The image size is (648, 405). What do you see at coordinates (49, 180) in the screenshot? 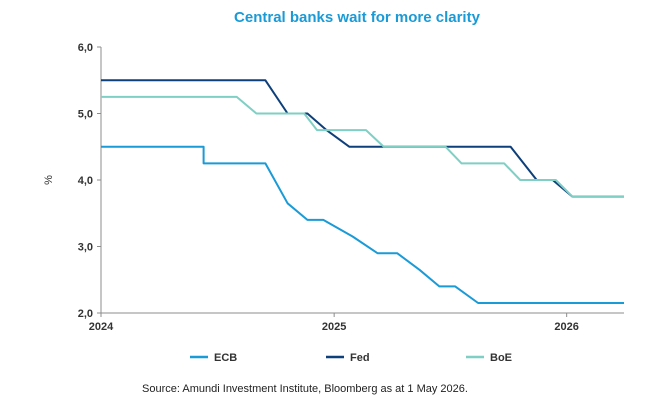
I see `y-axis-label: %` at bounding box center [49, 180].